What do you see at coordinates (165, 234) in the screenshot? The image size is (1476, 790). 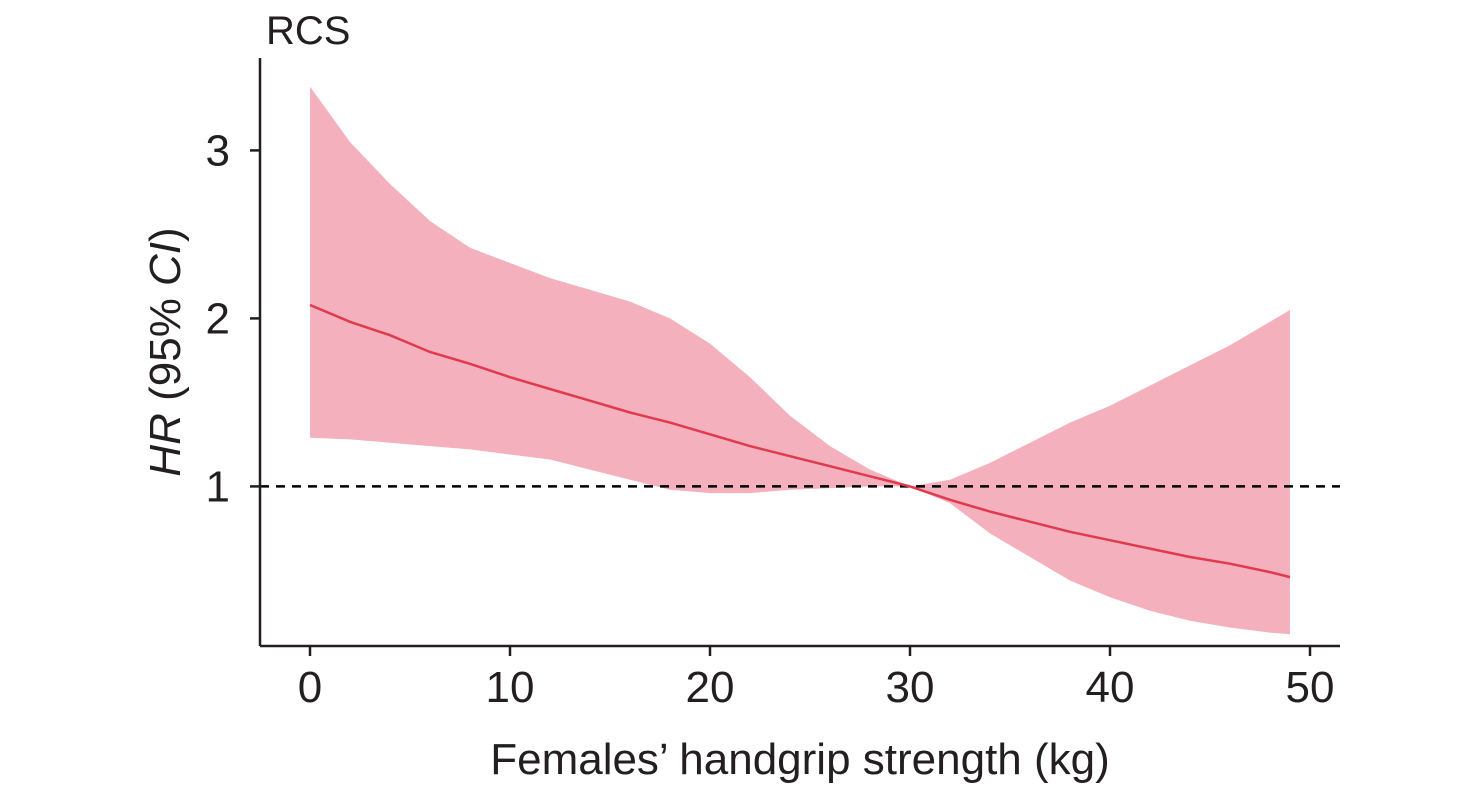 I see `y-axis-title-end: )` at bounding box center [165, 234].